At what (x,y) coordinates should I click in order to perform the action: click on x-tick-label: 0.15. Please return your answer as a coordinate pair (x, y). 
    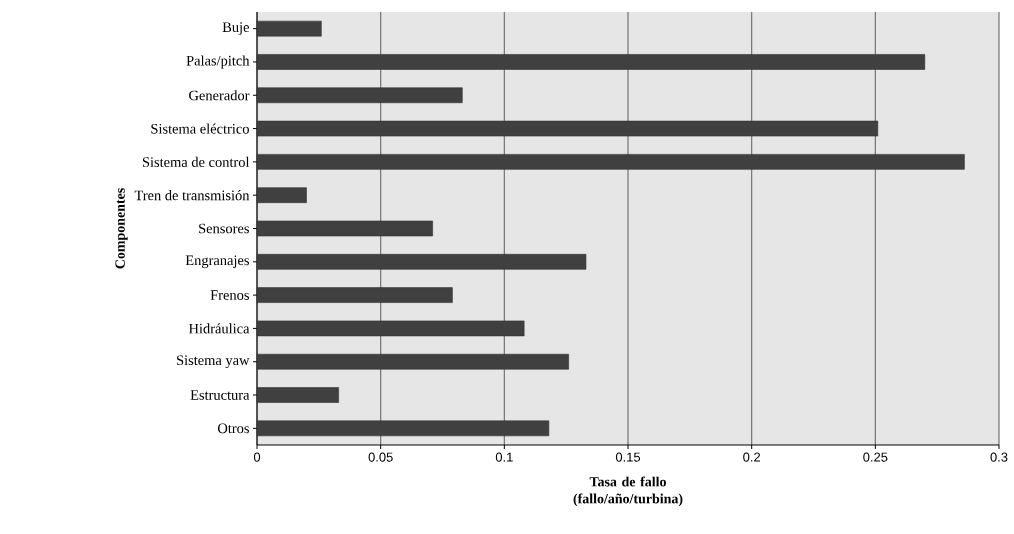
    Looking at the image, I should click on (628, 457).